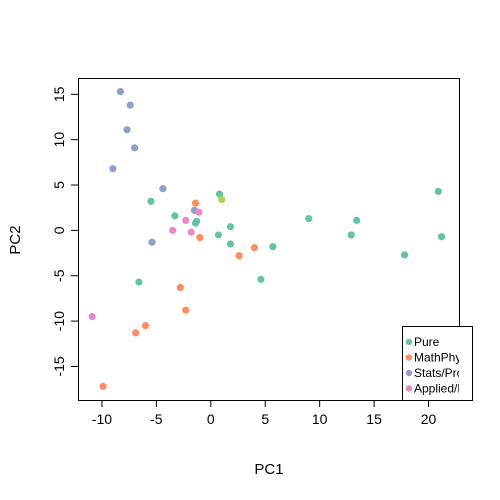 The height and width of the screenshot is (500, 500). What do you see at coordinates (265, 419) in the screenshot?
I see `x-tick-label: 5` at bounding box center [265, 419].